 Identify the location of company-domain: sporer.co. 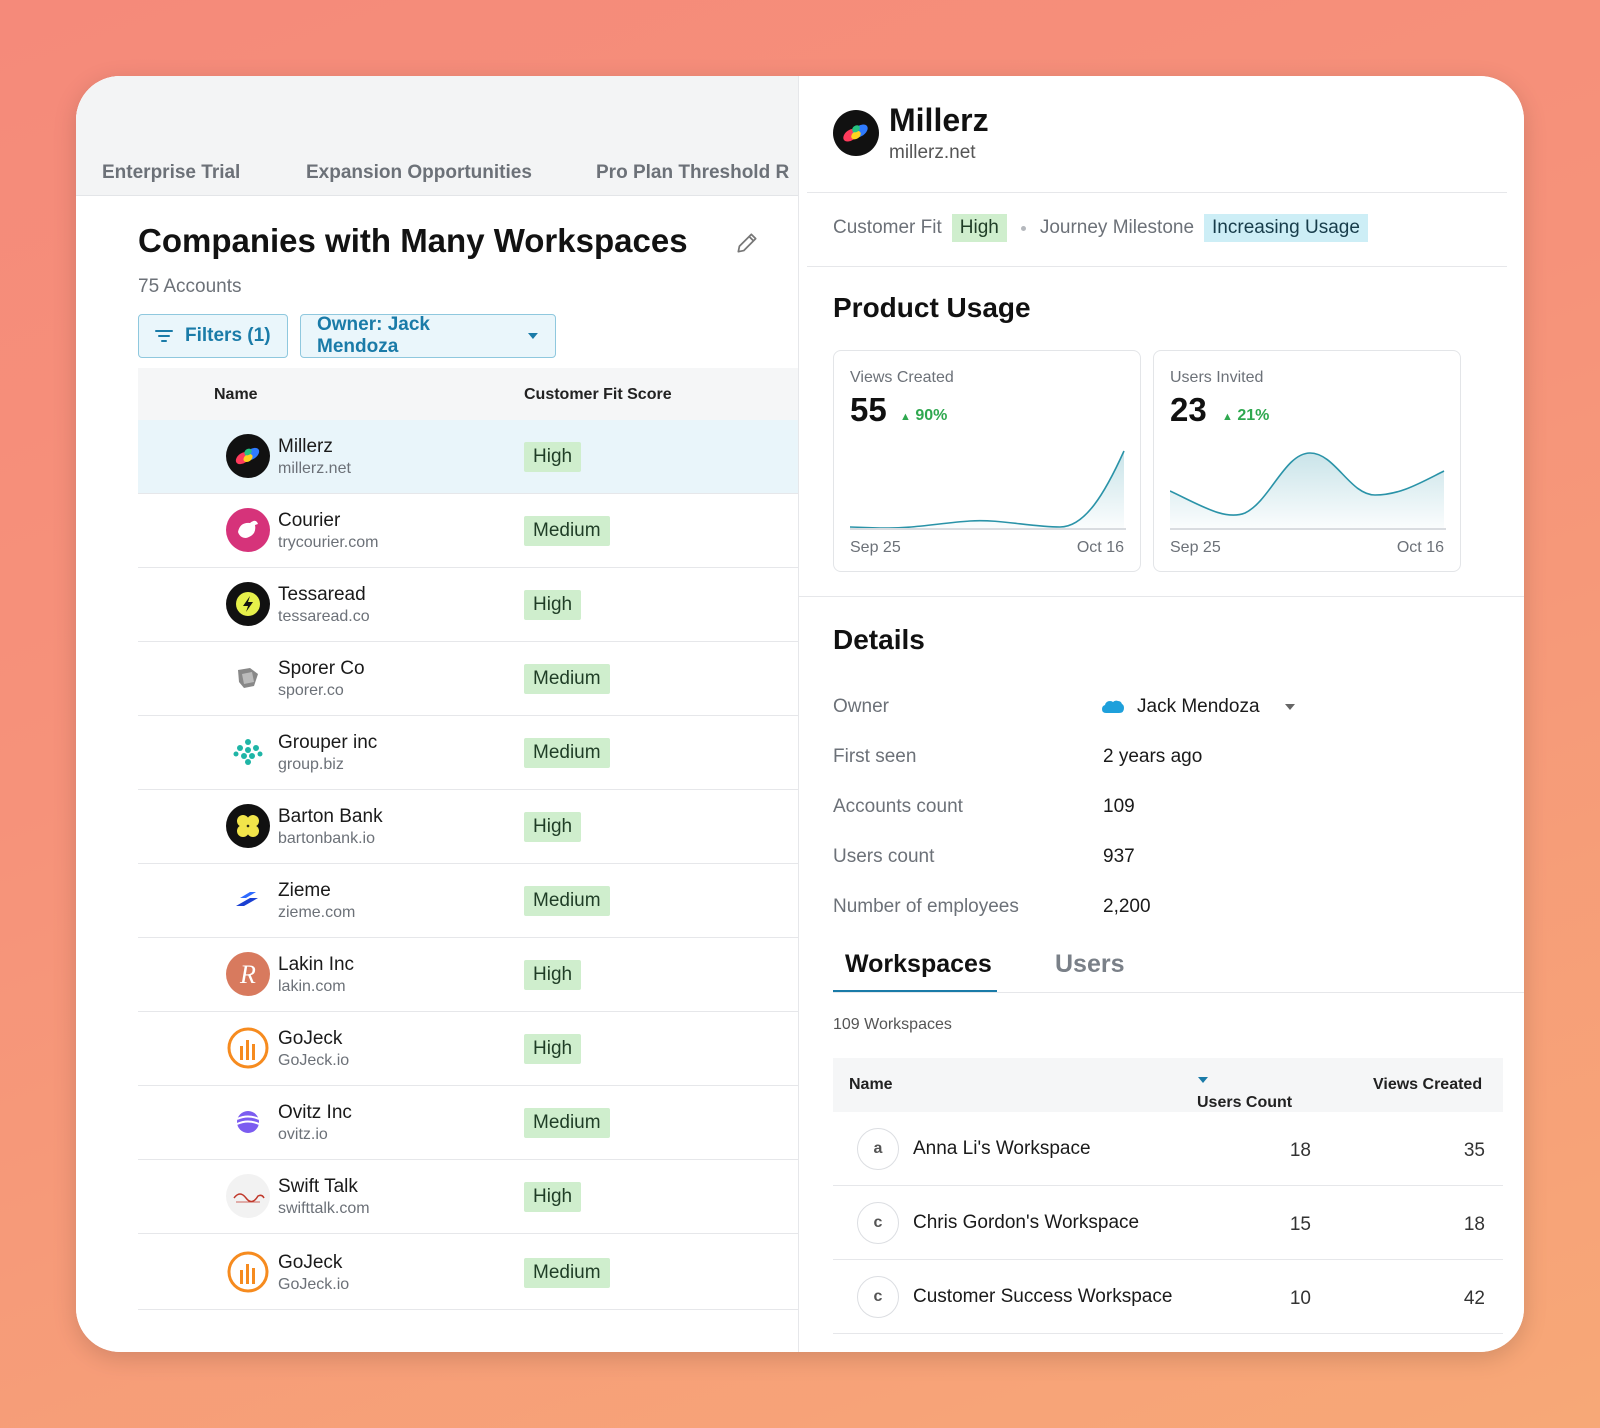
(311, 690).